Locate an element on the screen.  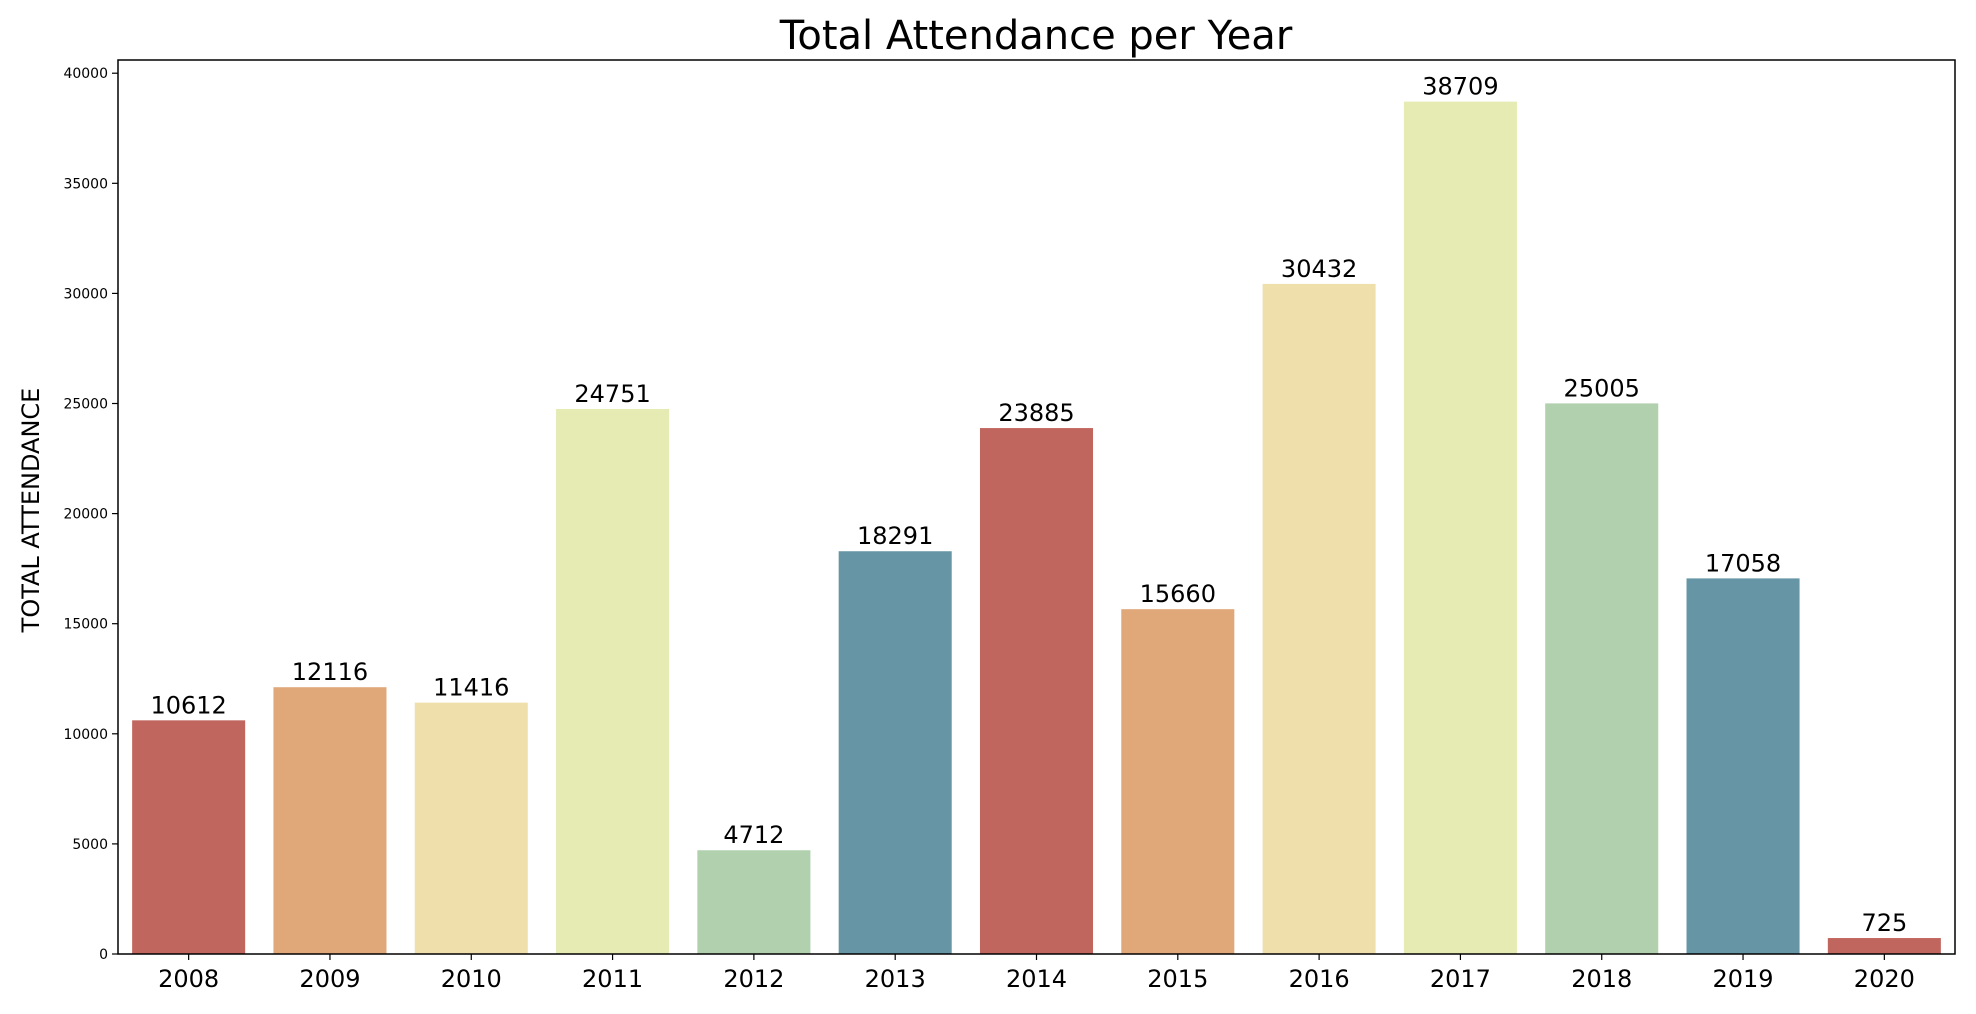
y-tick-label: 0 is located at coordinates (103, 955).